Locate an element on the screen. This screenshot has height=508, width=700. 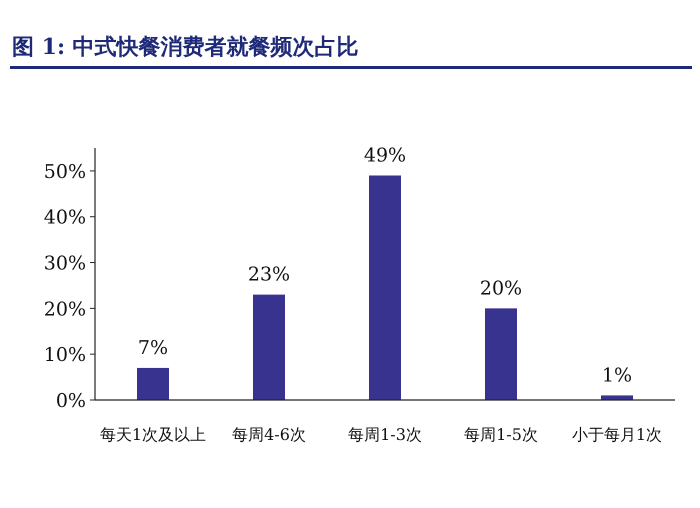
data-label: 1% is located at coordinates (617, 375).